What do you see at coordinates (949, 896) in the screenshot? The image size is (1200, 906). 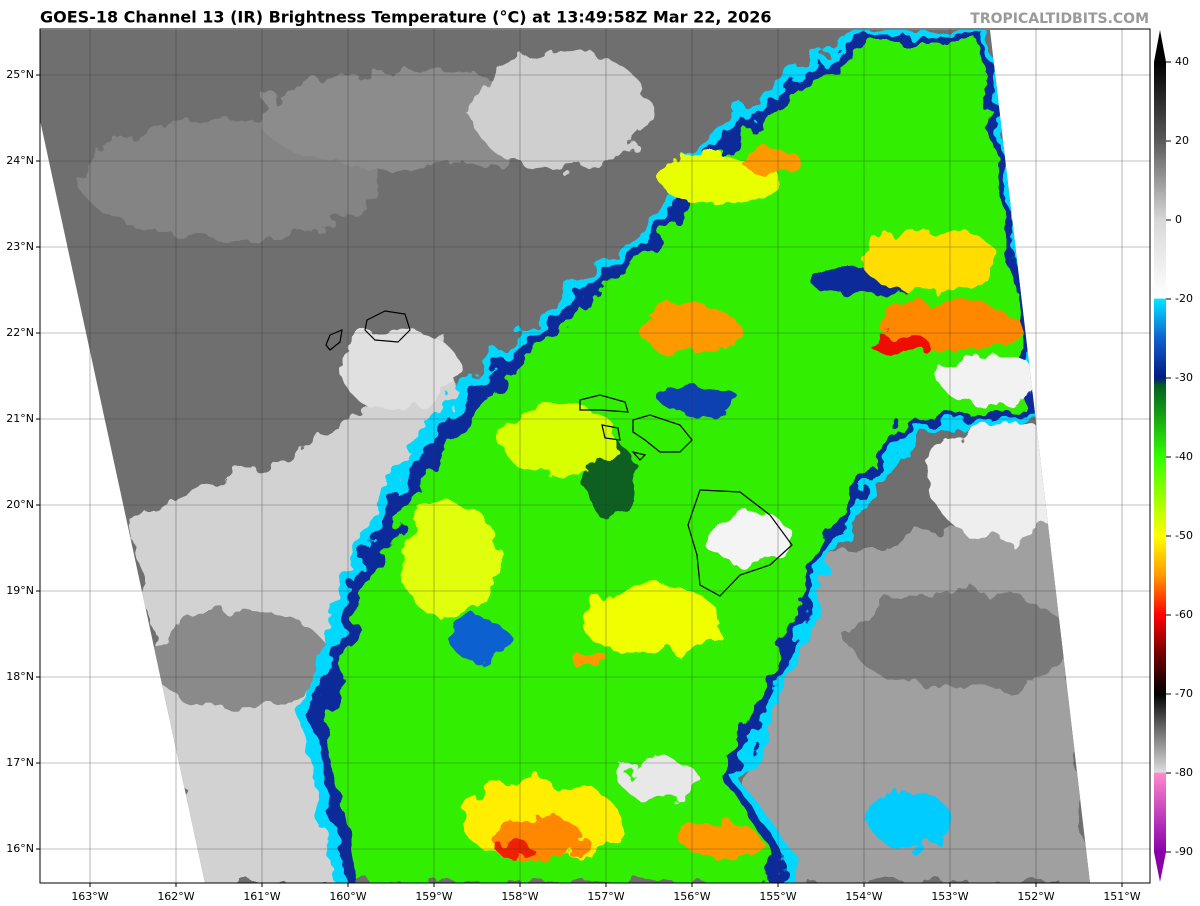 I see `lon-label: 153°W` at bounding box center [949, 896].